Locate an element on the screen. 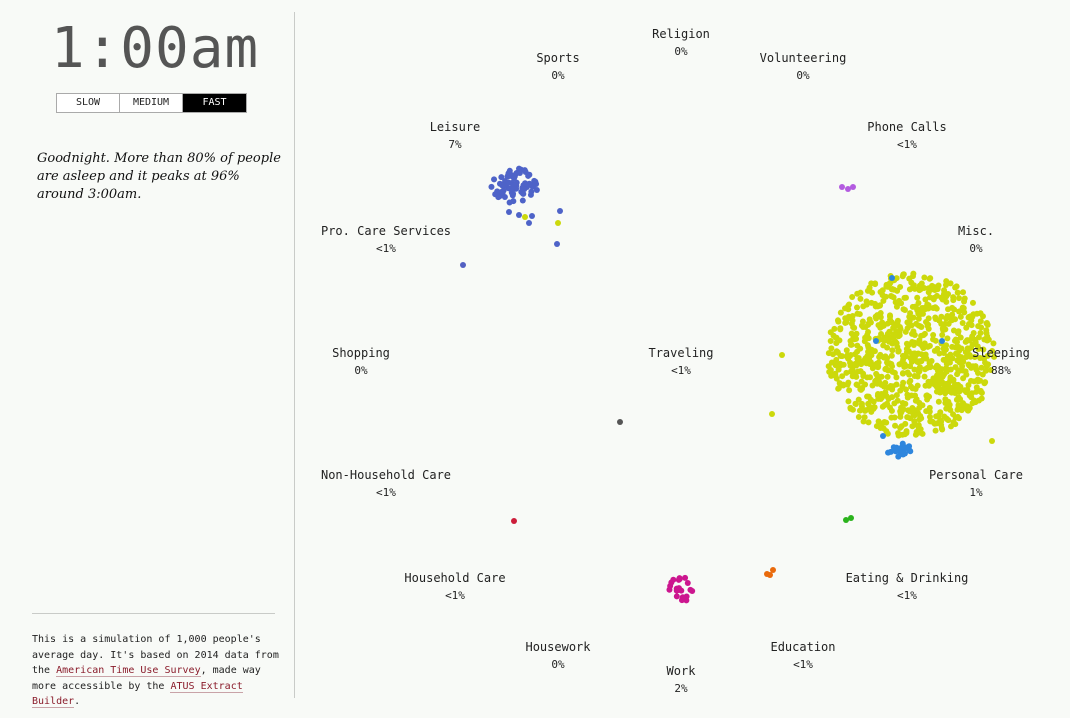 Image resolution: width=1070 pixels, height=718 pixels. speed-fast-button: FAST is located at coordinates (214, 103).